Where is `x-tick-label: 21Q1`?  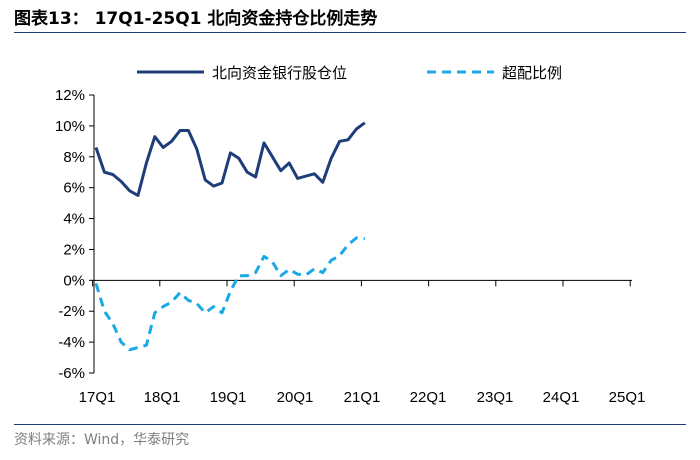
x-tick-label: 21Q1 is located at coordinates (362, 397).